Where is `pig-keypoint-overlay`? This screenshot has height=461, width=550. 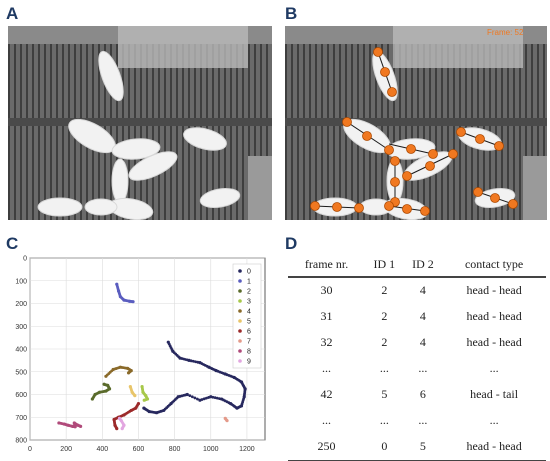
pig-keypoint-overlay is located at coordinates (414, 131).